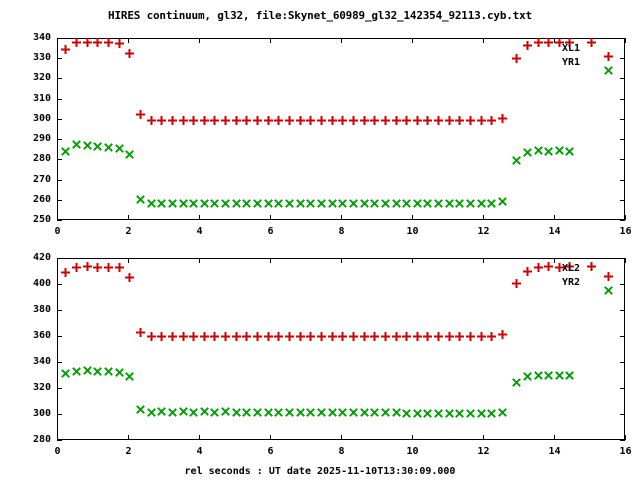 The width and height of the screenshot is (640, 480). What do you see at coordinates (625, 451) in the screenshot?
I see `bottom-x-tick-label: 16` at bounding box center [625, 451].